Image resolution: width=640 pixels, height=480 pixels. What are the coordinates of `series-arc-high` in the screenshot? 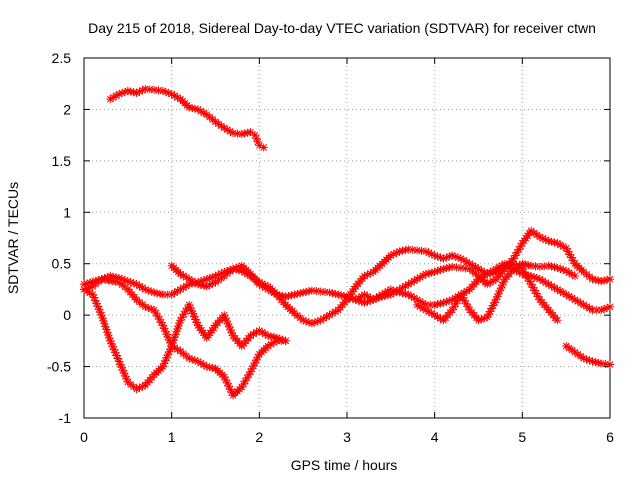 It's located at (187, 118).